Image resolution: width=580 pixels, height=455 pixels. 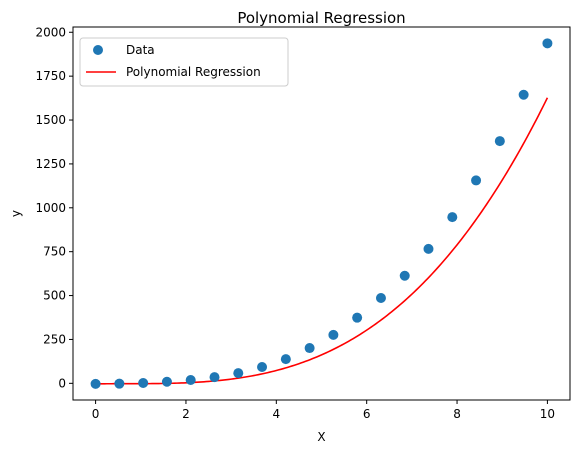 I want to click on x-tick-label: 2, so click(x=186, y=414).